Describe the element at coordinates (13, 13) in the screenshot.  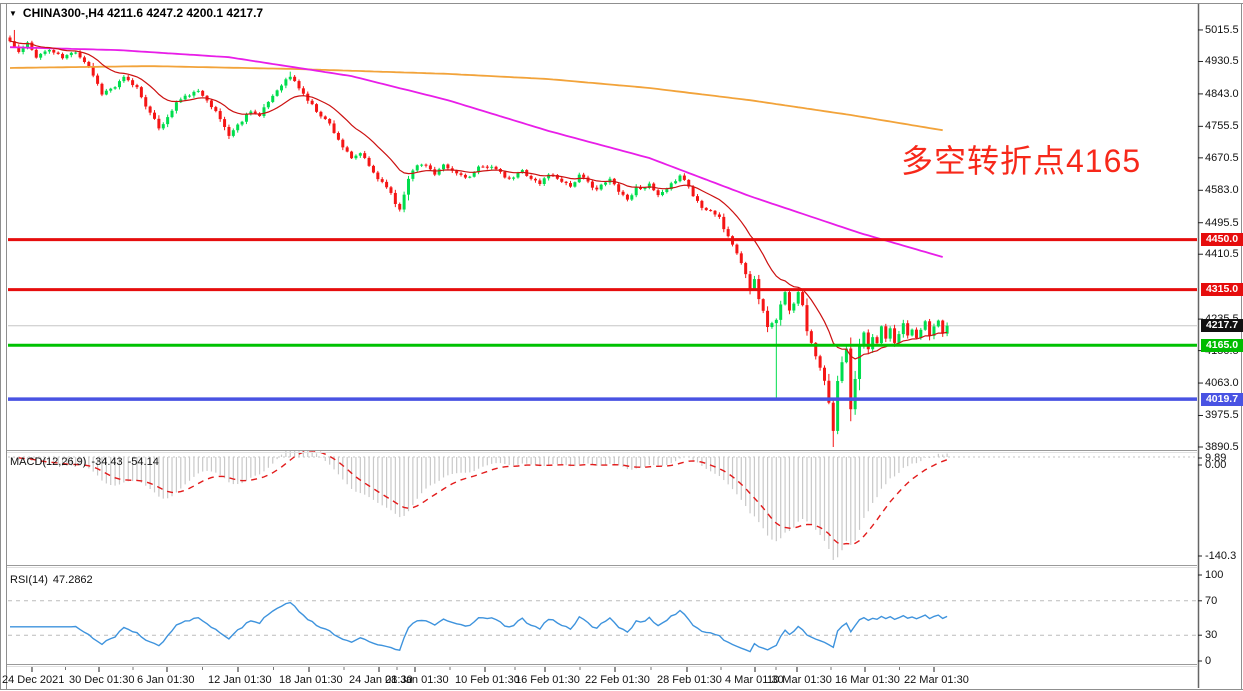
I see `symbol-dropdown-arrow-icon: ▼` at that location.